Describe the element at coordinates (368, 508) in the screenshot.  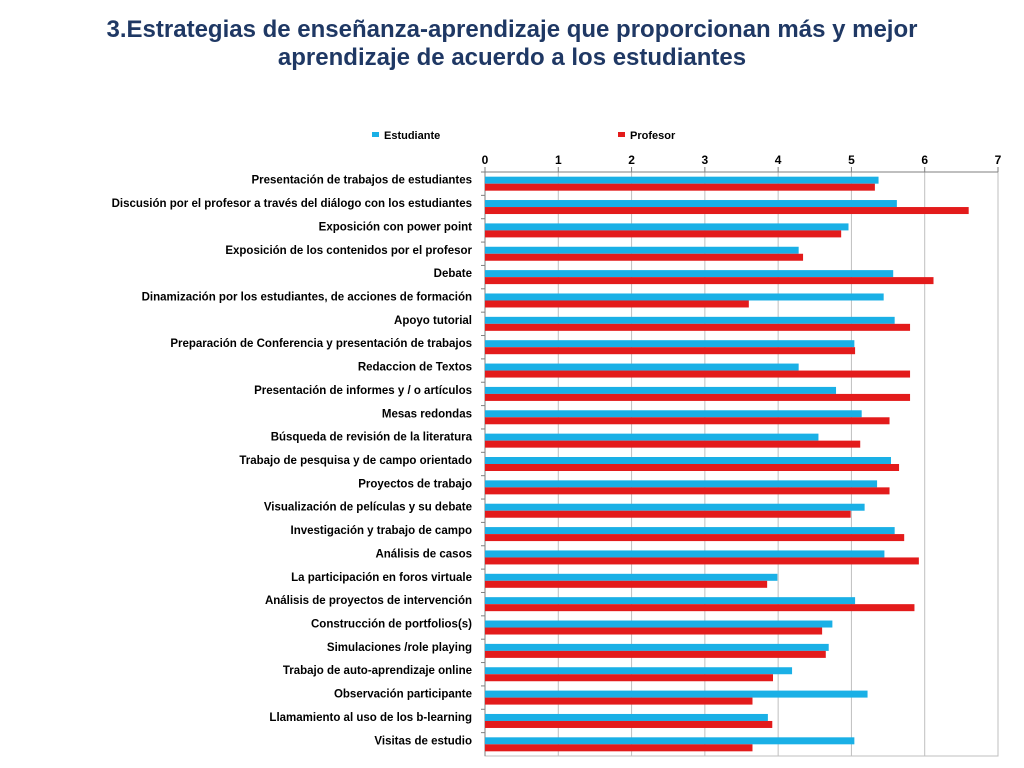
I see `category-label: Visualización de películas y su debate` at that location.